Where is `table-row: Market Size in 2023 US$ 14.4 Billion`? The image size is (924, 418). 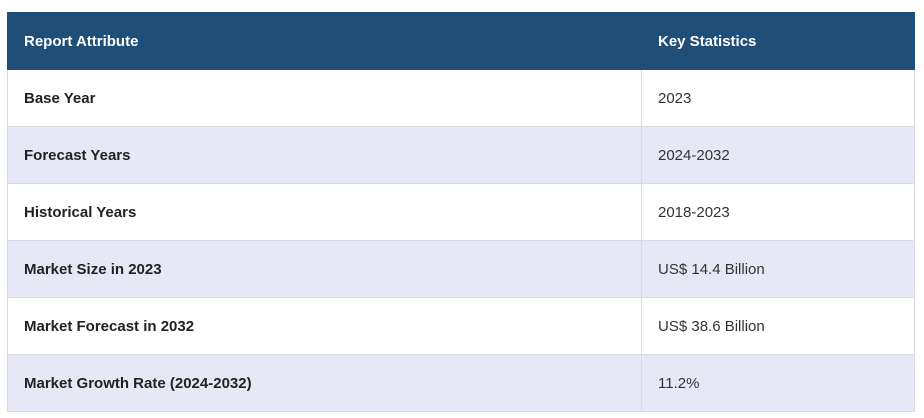
table-row: Market Size in 2023 US$ 14.4 Billion is located at coordinates (461, 269).